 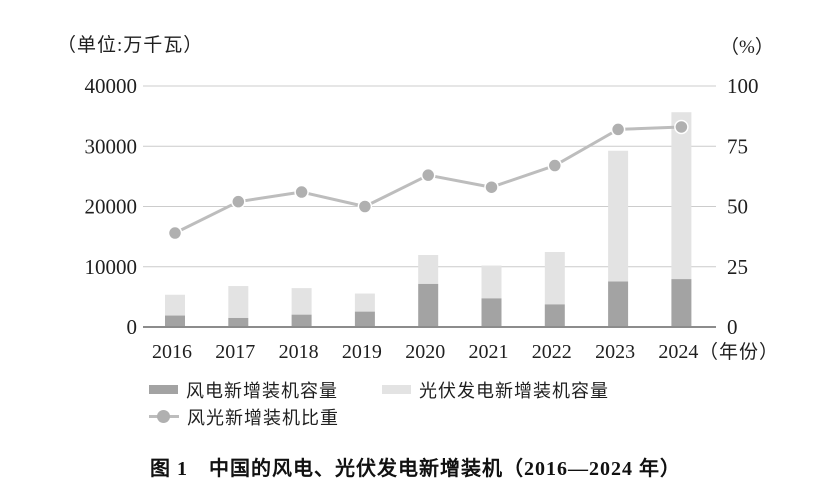 What do you see at coordinates (425, 352) in the screenshot?
I see `x-axis-tick: 2020` at bounding box center [425, 352].